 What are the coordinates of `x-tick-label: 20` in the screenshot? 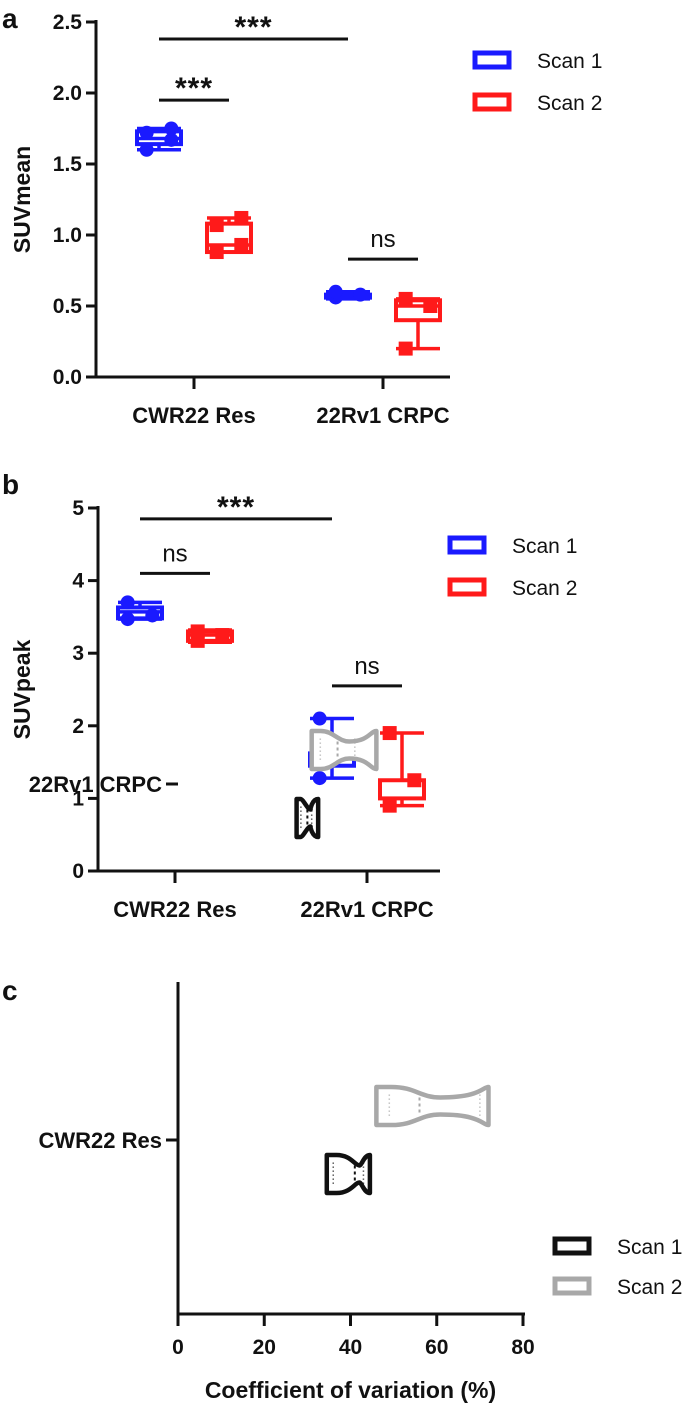 It's located at (264, 1347).